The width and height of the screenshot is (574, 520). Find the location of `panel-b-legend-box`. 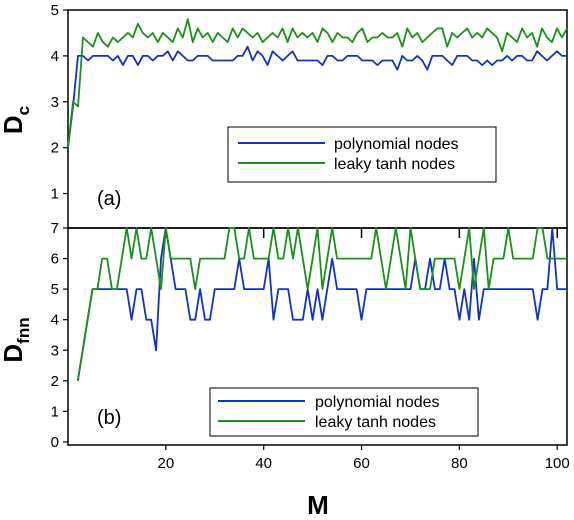

panel-b-legend-box is located at coordinates (344, 412).